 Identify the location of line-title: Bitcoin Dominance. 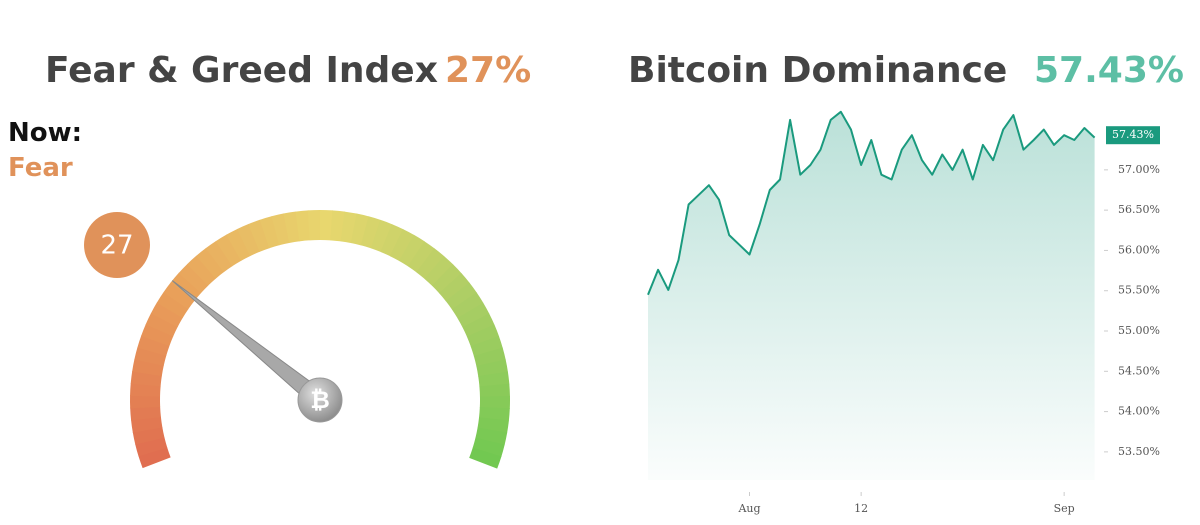
(817, 70).